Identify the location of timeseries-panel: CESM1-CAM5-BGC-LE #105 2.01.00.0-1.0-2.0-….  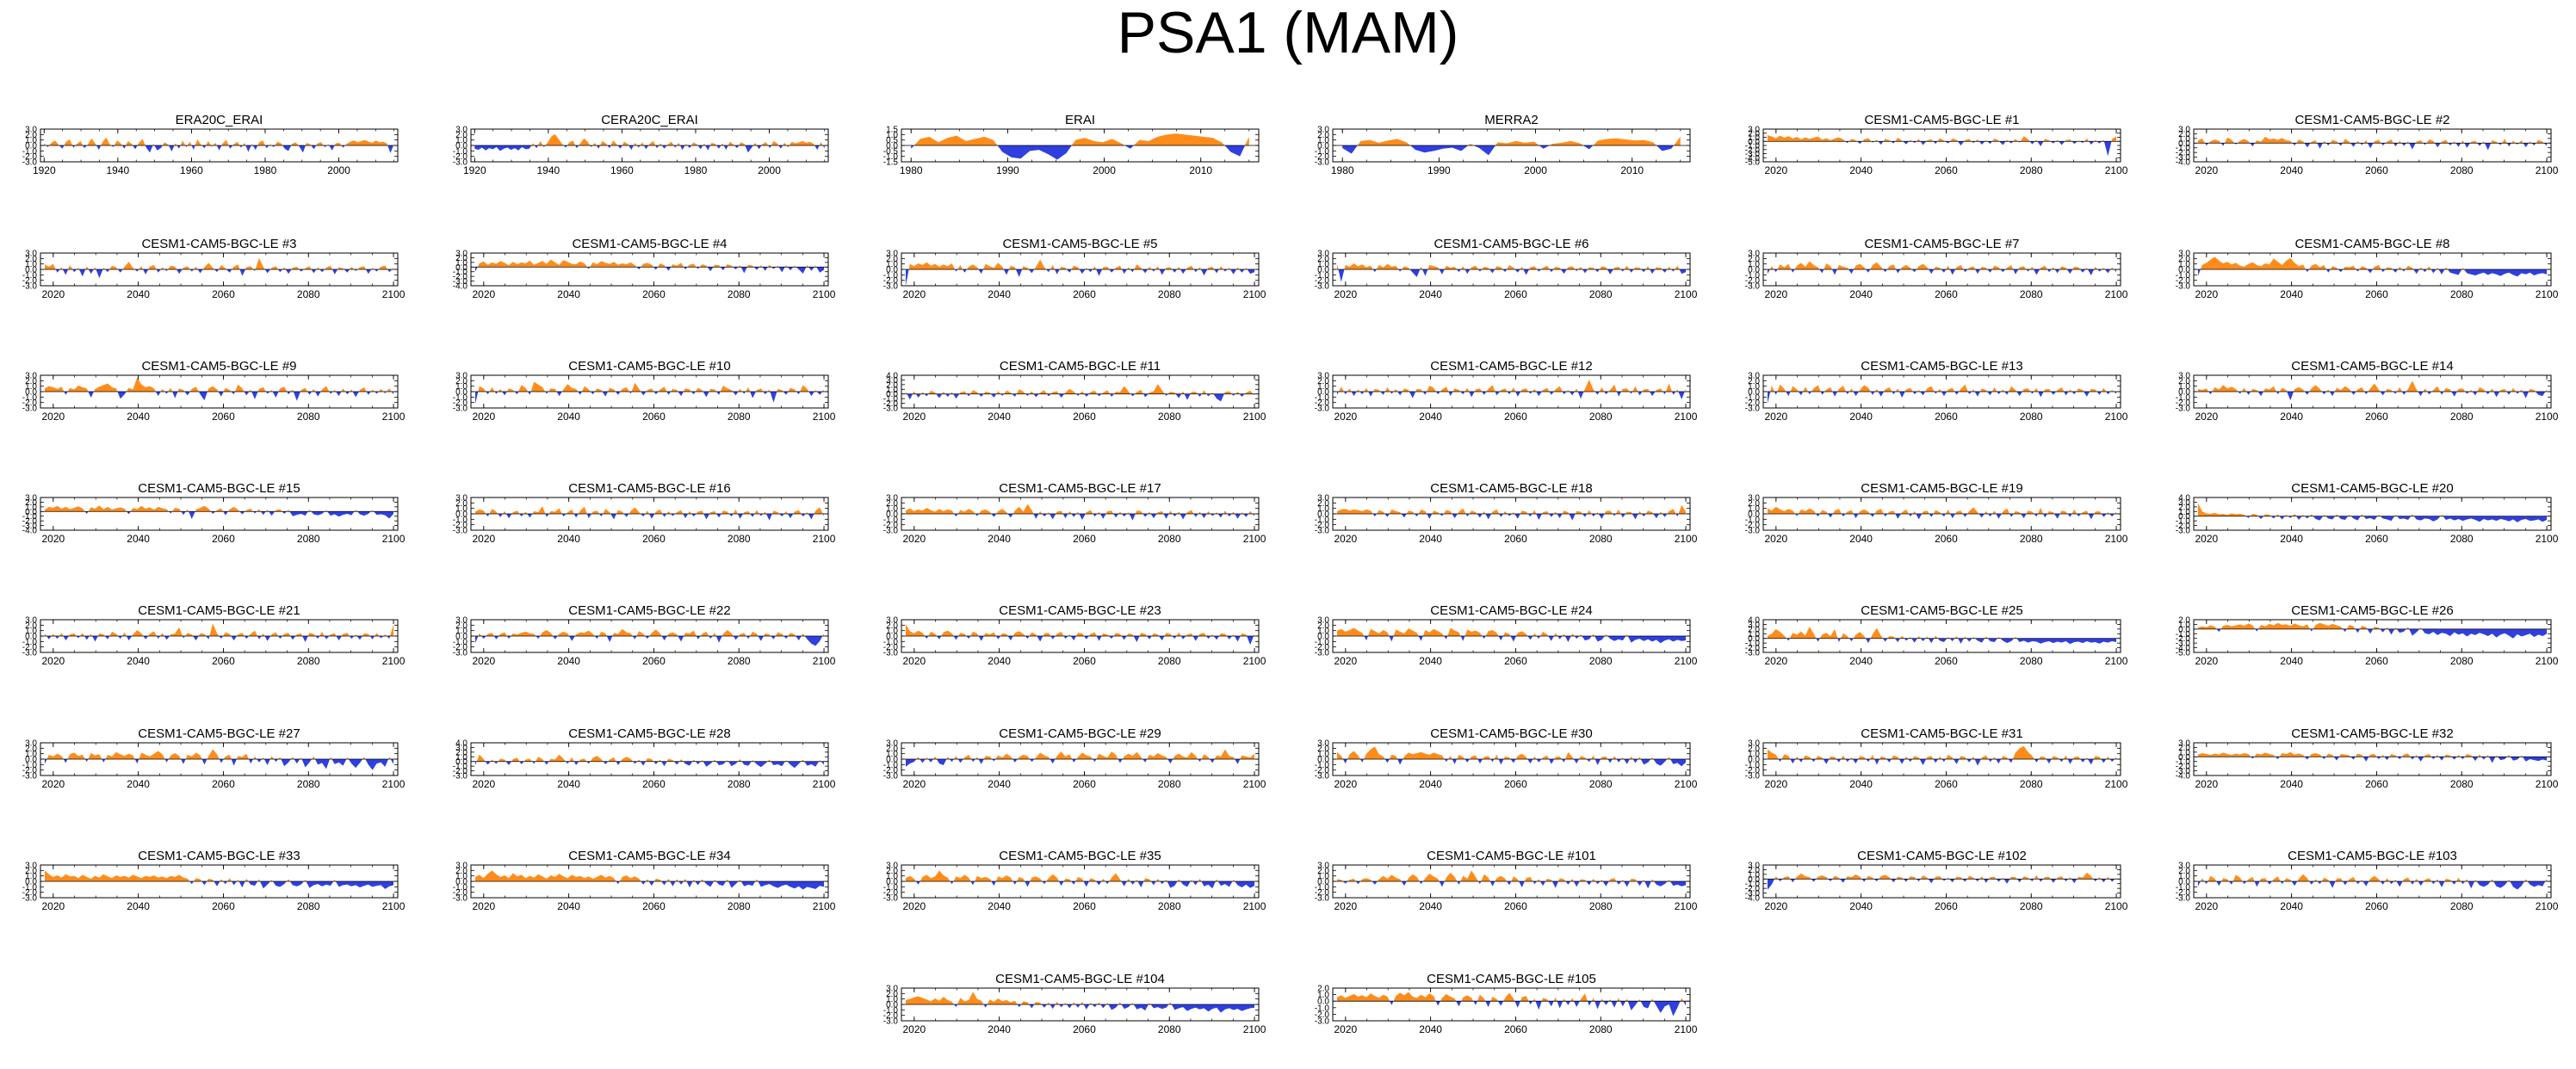
(1507, 1004).